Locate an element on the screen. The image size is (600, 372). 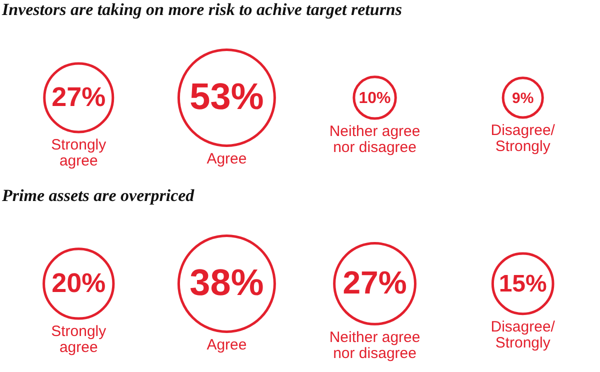
data-label: 38% is located at coordinates (227, 282).